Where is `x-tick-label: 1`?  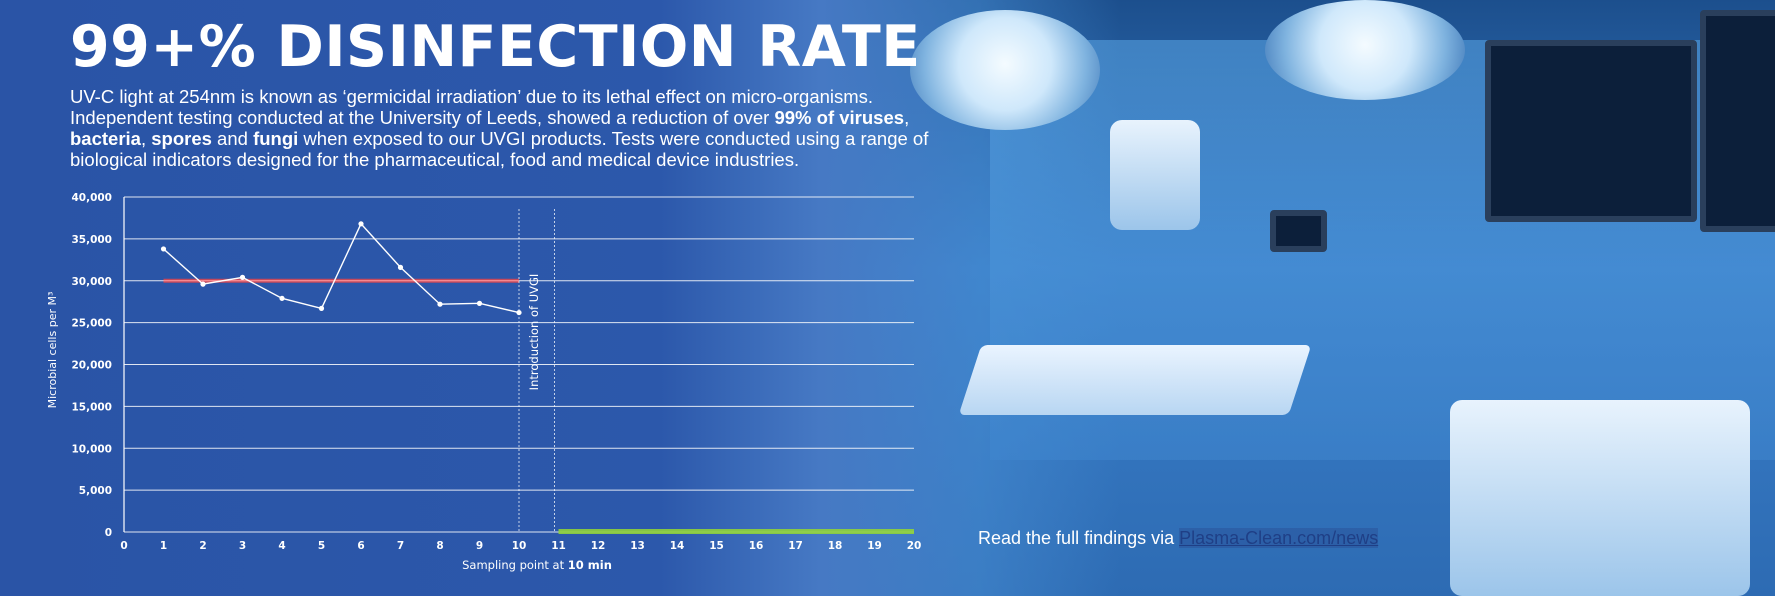 x-tick-label: 1 is located at coordinates (163, 546).